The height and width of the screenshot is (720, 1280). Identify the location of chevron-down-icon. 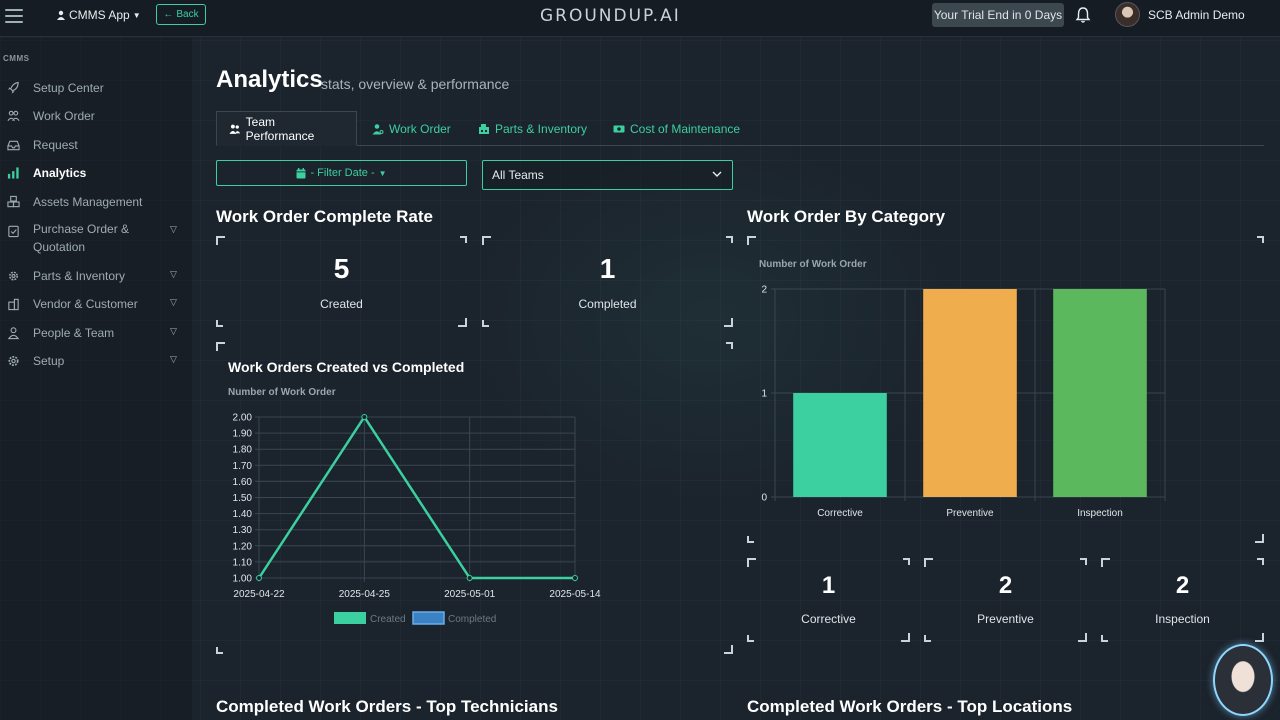
(717, 174).